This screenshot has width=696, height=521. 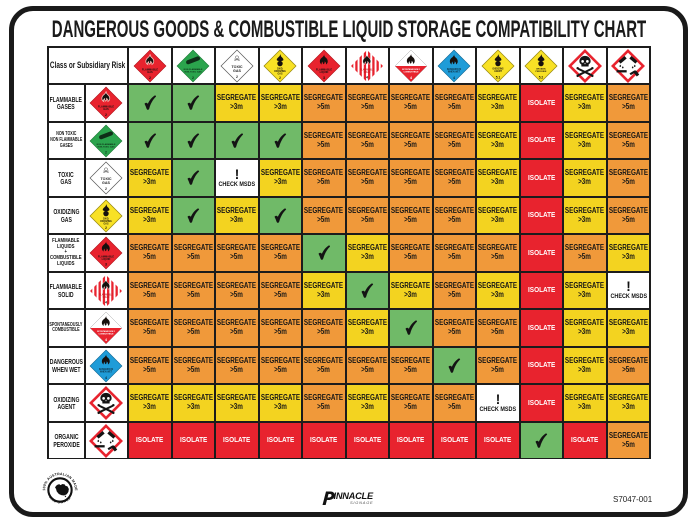 I want to click on svg-text: AND OWNED, so click(x=60, y=500).